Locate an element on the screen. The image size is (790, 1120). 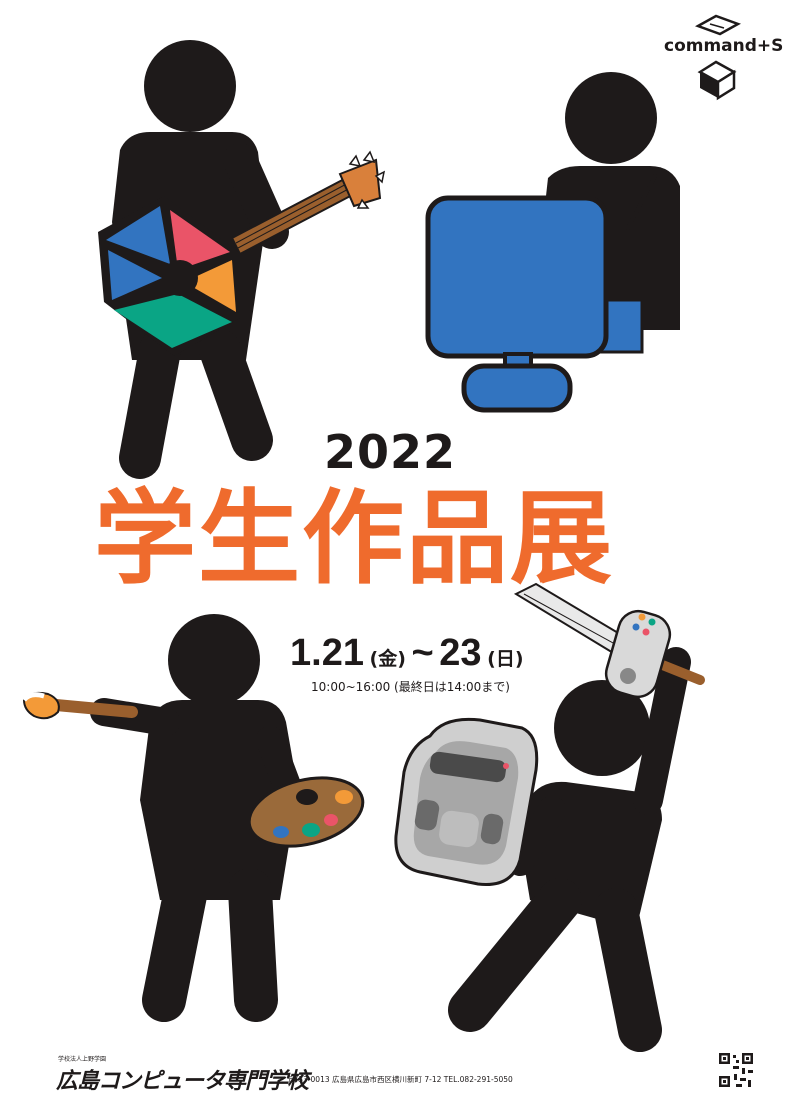
end-date: 23 is located at coordinates (460, 653).